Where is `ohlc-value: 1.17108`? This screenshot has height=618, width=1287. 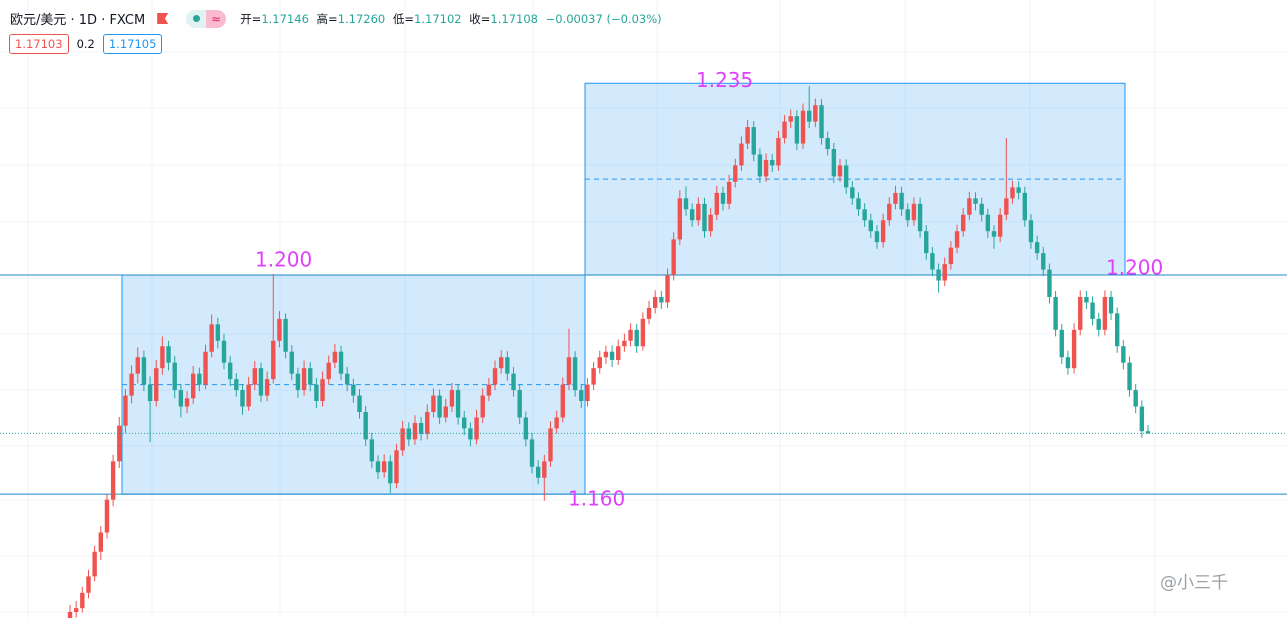
ohlc-value: 1.17108 is located at coordinates (514, 18).